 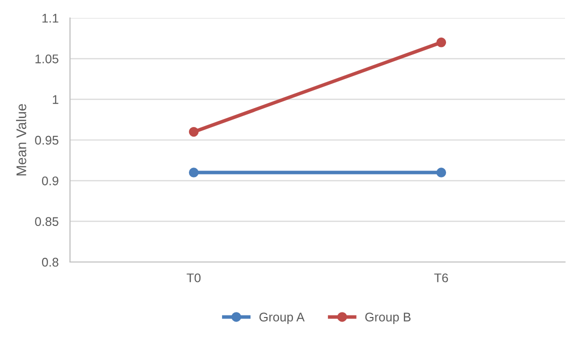 What do you see at coordinates (21, 140) in the screenshot?
I see `y-axis-title: Mean Value` at bounding box center [21, 140].